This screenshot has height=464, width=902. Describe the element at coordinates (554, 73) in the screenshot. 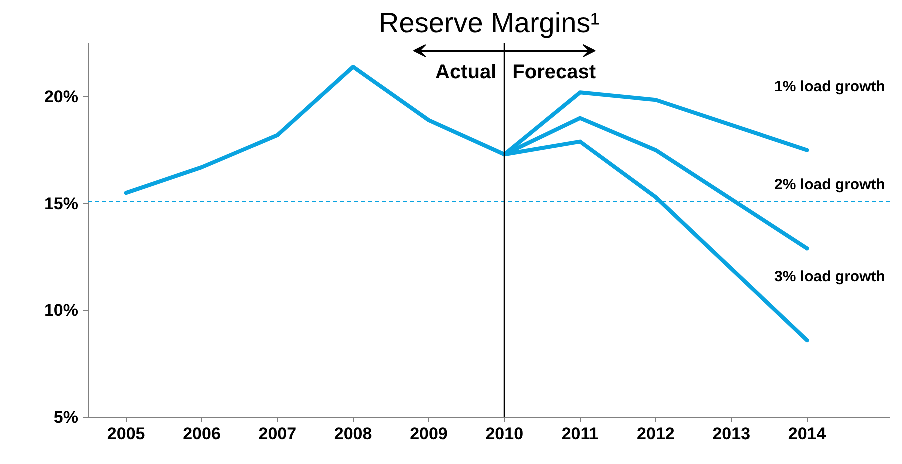

I see `annotation: Forecast` at that location.